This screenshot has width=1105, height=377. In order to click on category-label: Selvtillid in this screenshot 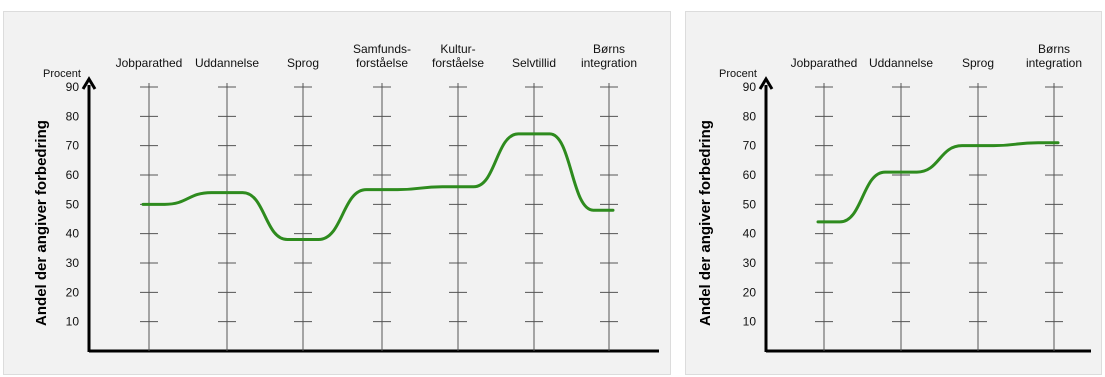, I will do `click(534, 63)`.